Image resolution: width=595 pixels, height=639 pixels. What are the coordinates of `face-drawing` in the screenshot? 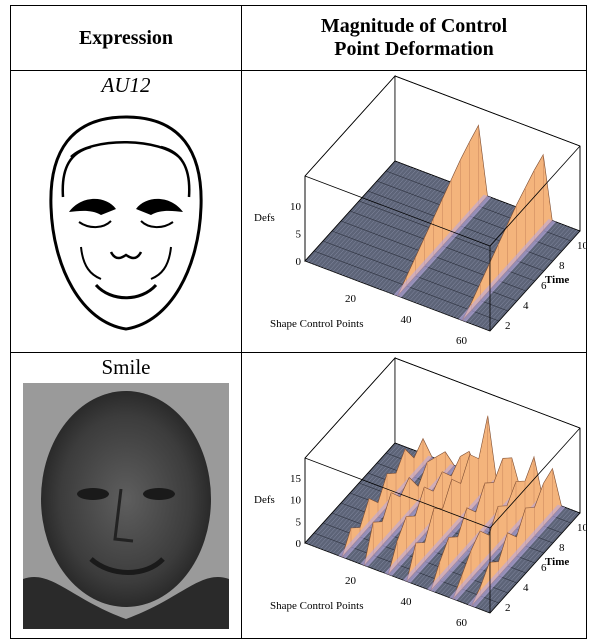 It's located at (126, 223).